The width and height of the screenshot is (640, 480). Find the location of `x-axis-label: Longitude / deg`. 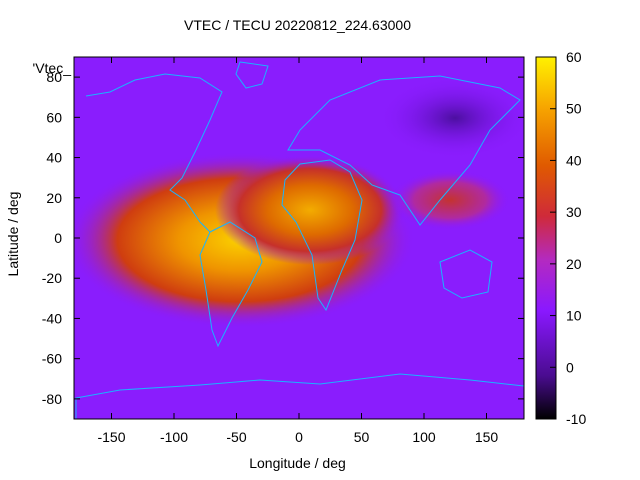

x-axis-label: Longitude / deg is located at coordinates (297, 463).